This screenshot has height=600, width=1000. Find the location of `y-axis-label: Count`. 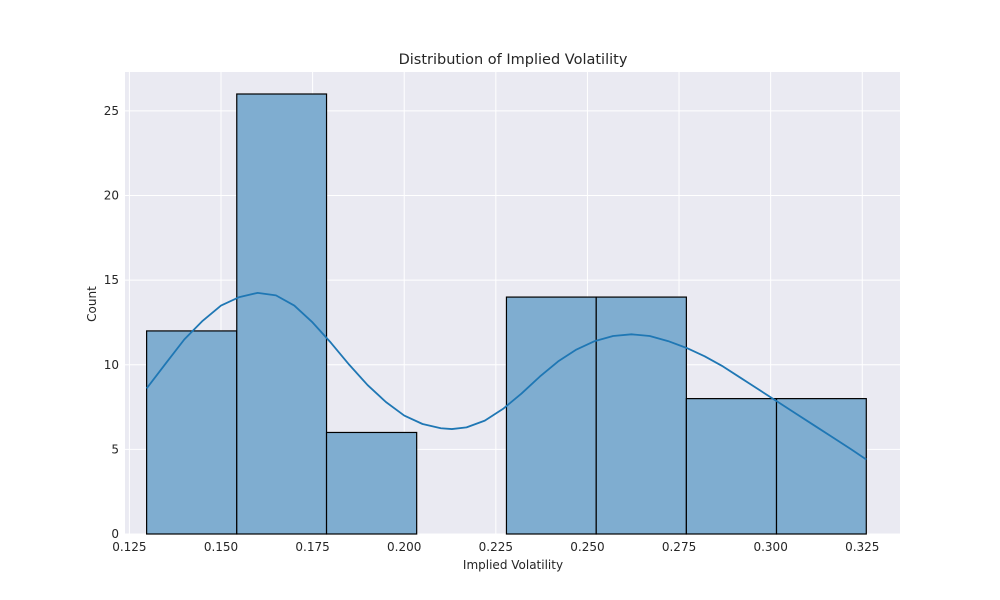

y-axis-label: Count is located at coordinates (92, 304).